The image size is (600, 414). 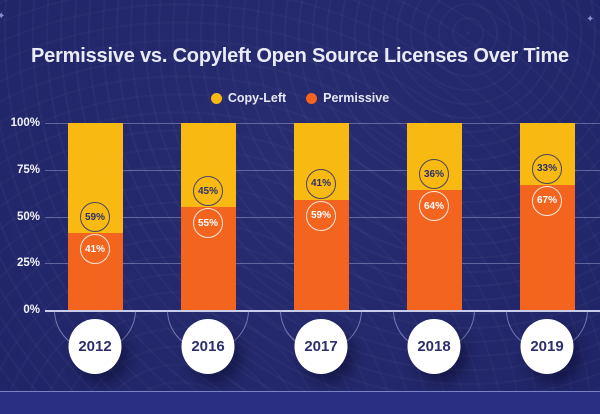 I want to click on year-label-2012: 2012, so click(x=95, y=346).